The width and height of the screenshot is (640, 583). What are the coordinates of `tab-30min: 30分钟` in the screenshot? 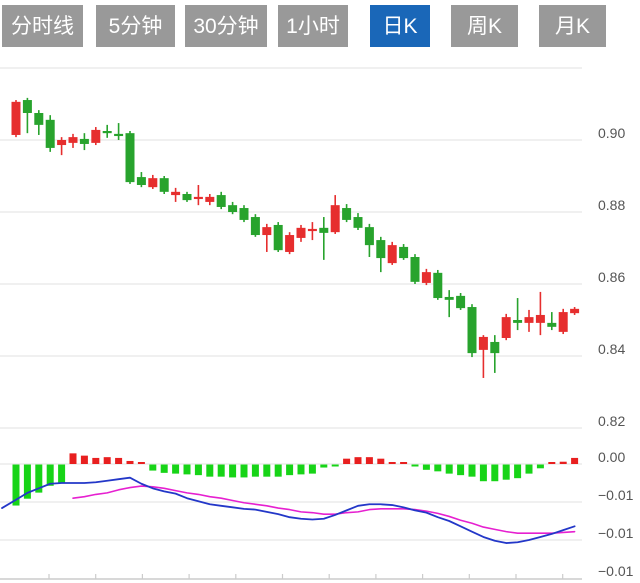 It's located at (226, 26).